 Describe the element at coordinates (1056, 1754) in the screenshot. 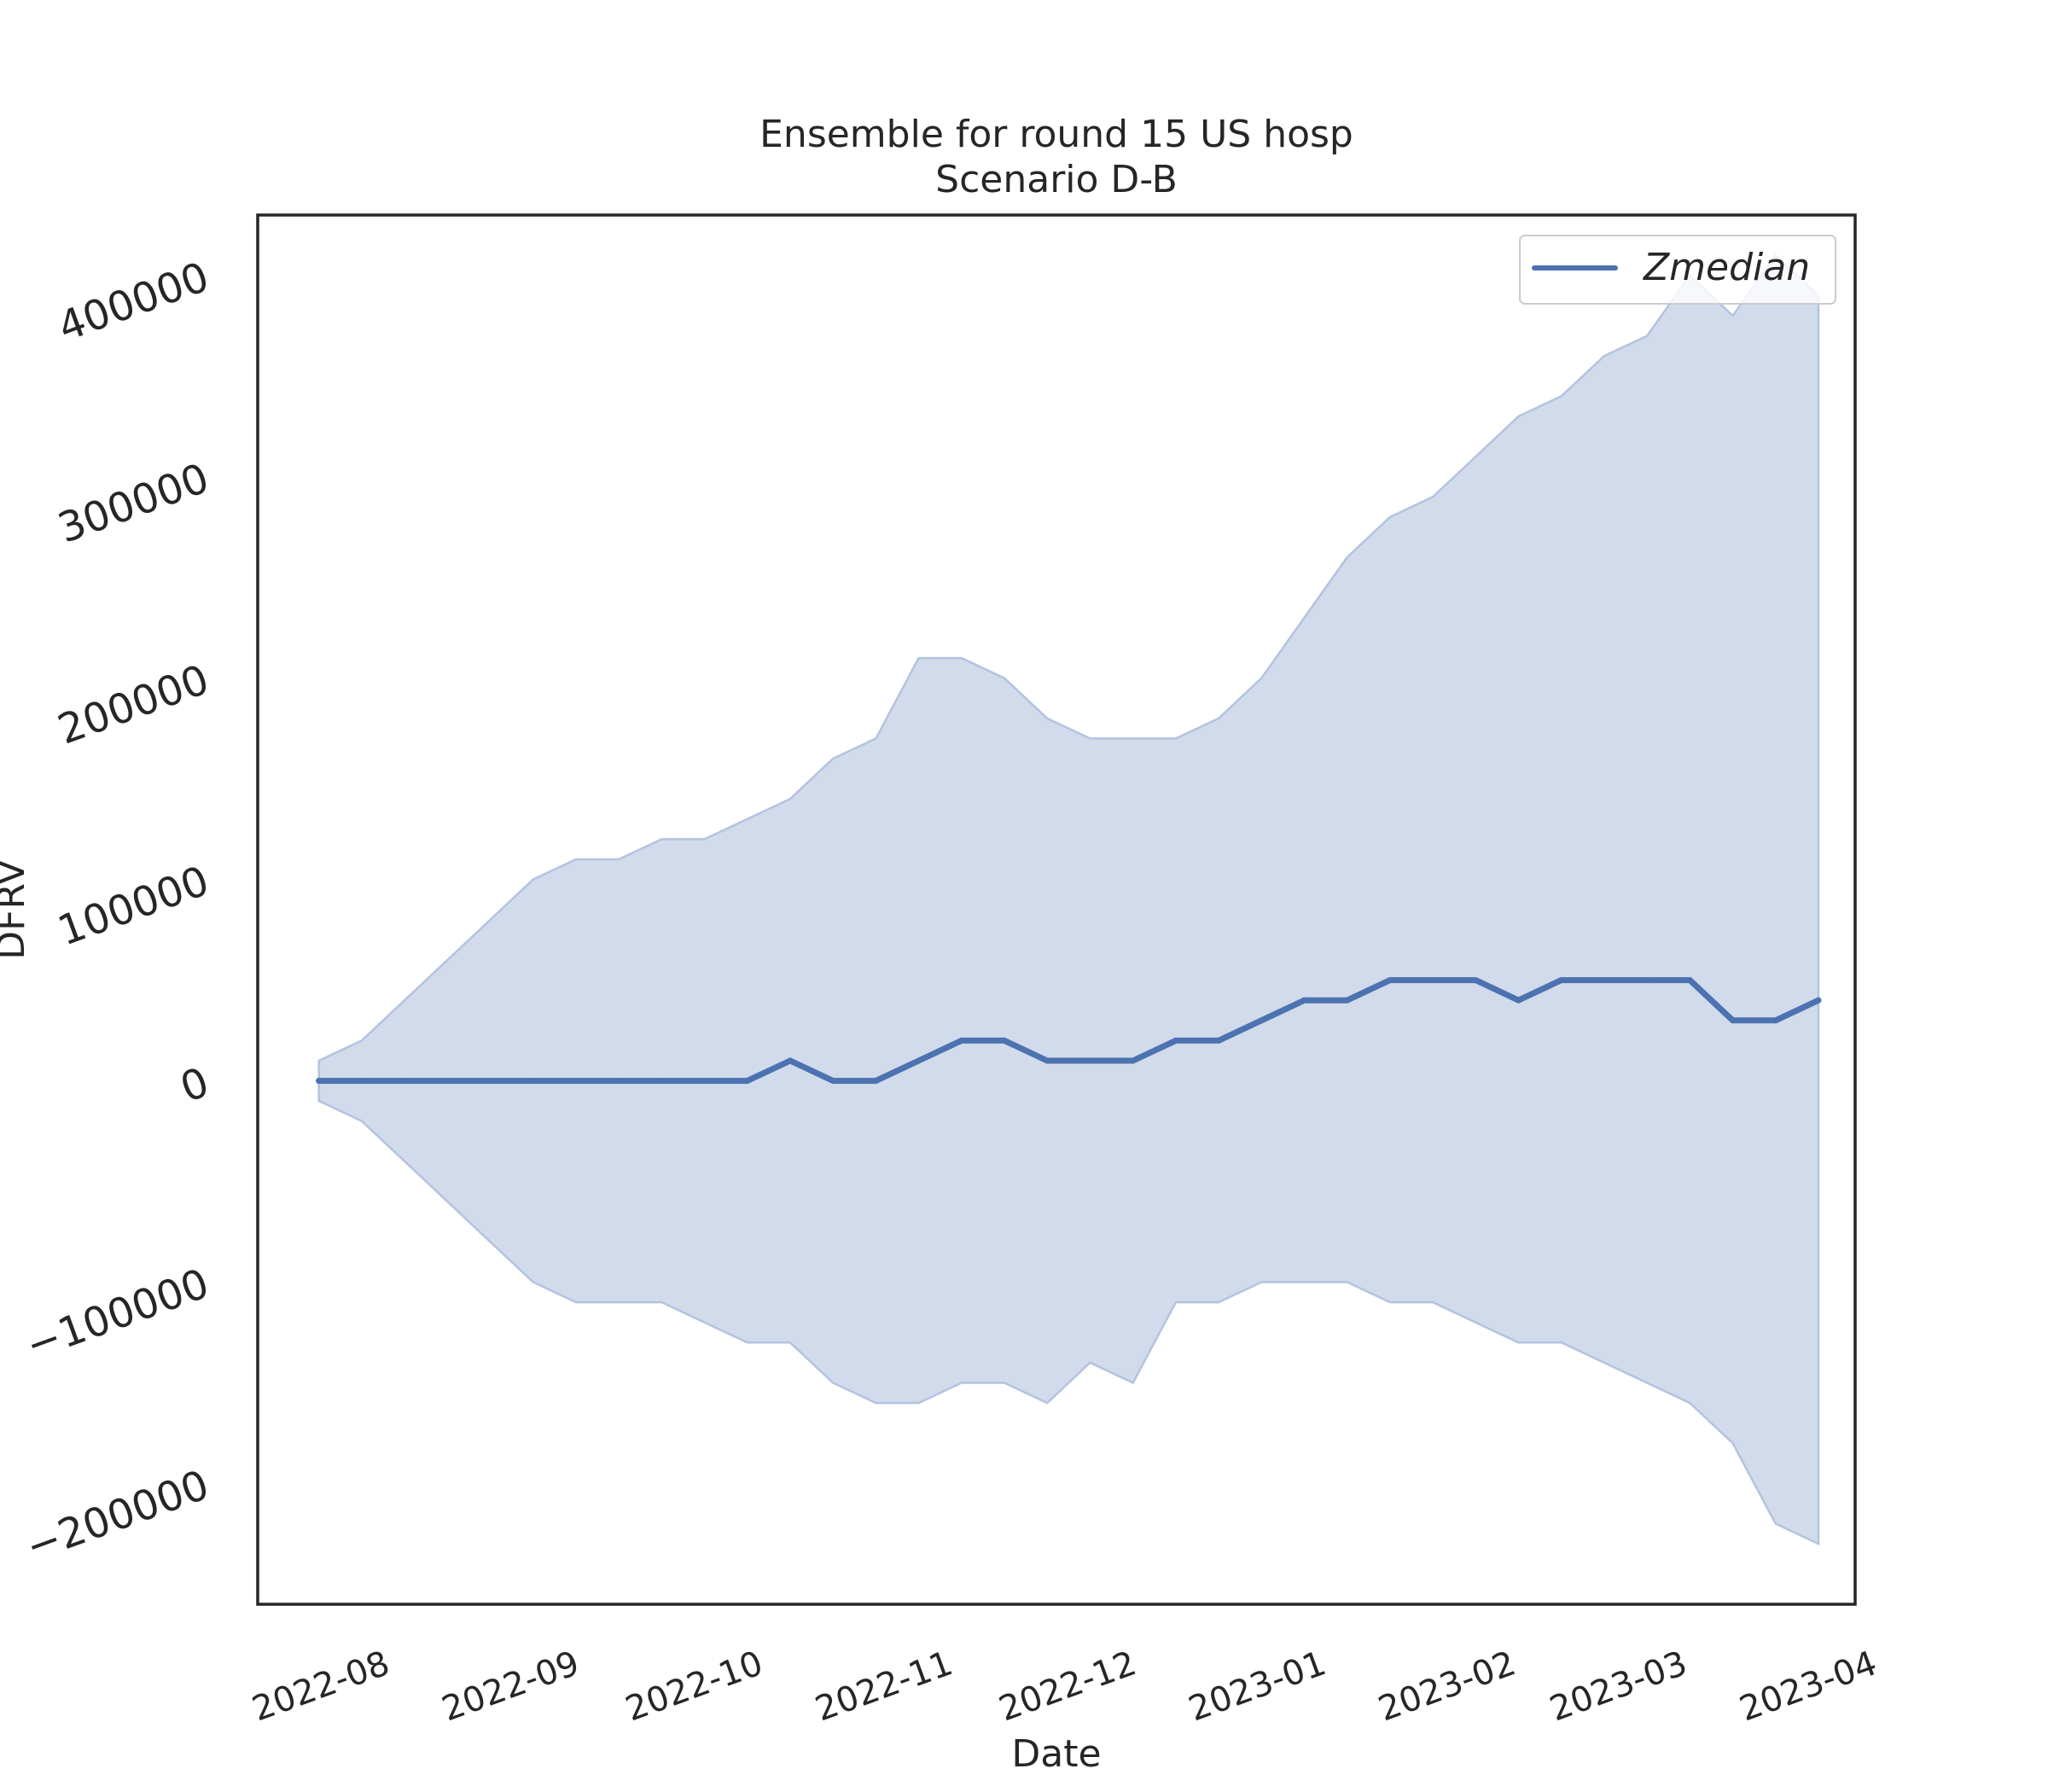

I see `x-axis-label: Date` at that location.